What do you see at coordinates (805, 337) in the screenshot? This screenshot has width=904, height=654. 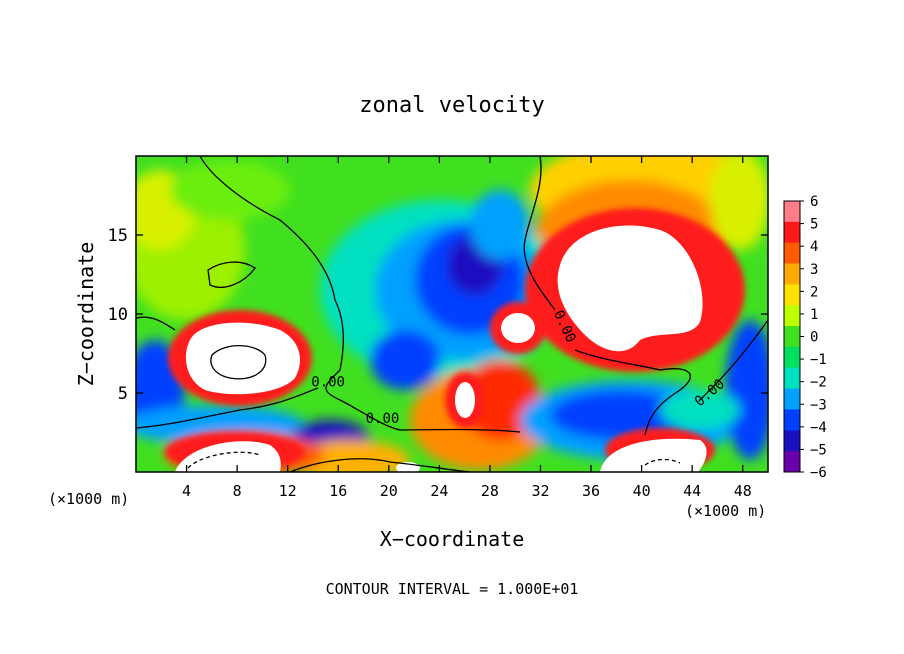 I see `colorbar: 6 5 4 3 2 1 0 −1 −2 −3 −4 −5 −6` at bounding box center [805, 337].